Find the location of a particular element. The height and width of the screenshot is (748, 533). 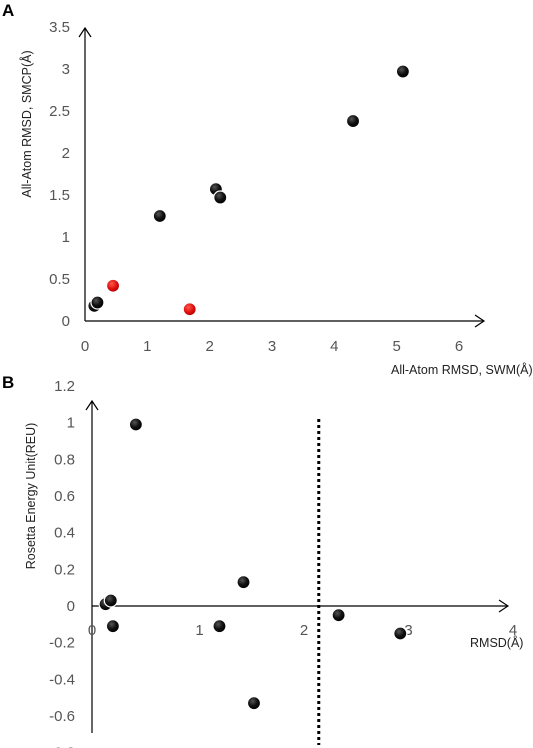

chart-b-y-tick-label: 0.4 is located at coordinates (64, 533).